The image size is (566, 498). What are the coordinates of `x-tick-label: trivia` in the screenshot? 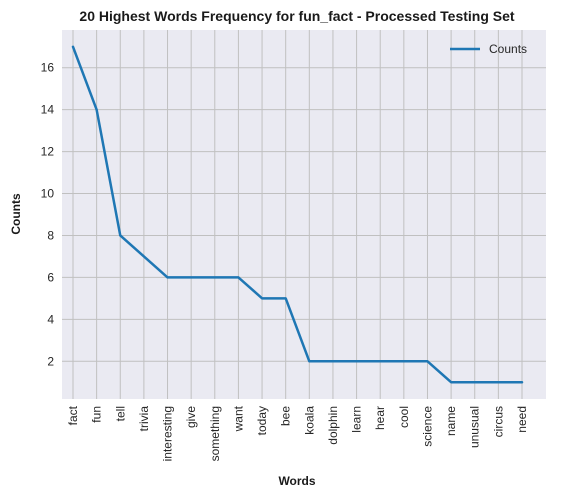 It's located at (144, 419).